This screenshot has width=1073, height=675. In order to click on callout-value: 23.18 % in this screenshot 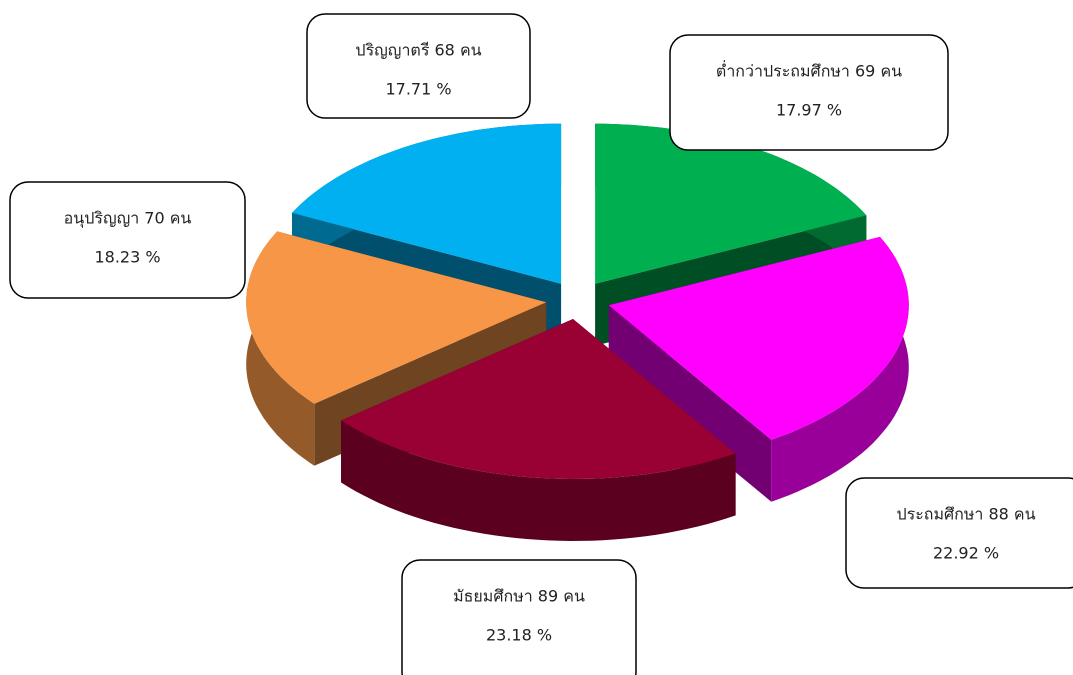, I will do `click(519, 635)`.